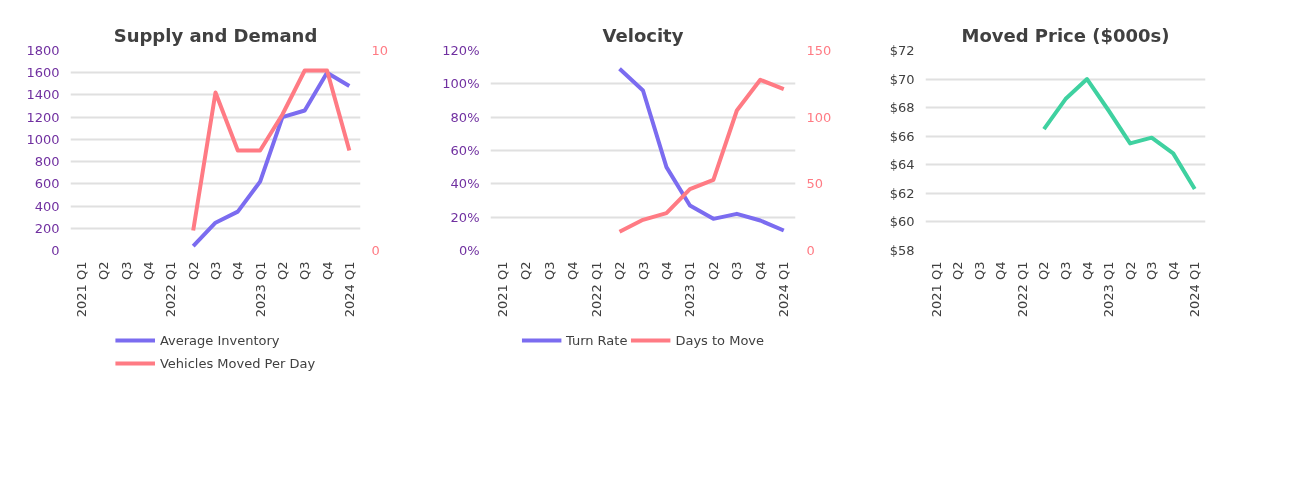  What do you see at coordinates (237, 363) in the screenshot?
I see `legend-label: Vehicles Moved Per Day` at bounding box center [237, 363].